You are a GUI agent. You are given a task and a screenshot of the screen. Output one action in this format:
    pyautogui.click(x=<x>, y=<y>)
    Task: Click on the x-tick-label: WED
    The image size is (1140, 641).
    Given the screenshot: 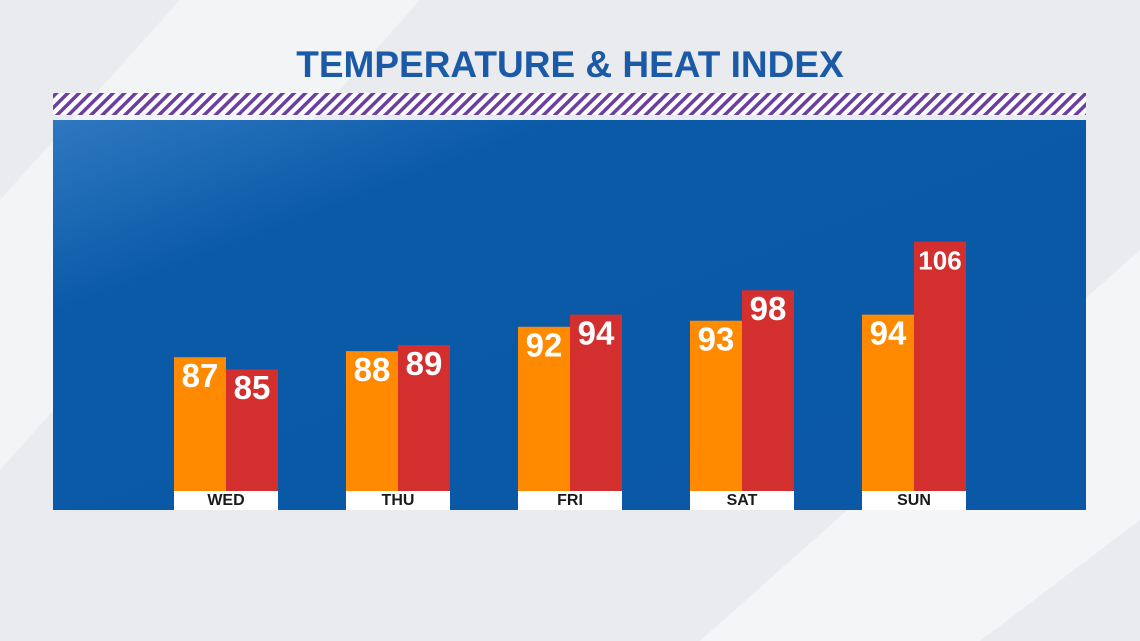 What is the action you would take?
    pyautogui.click(x=225, y=500)
    